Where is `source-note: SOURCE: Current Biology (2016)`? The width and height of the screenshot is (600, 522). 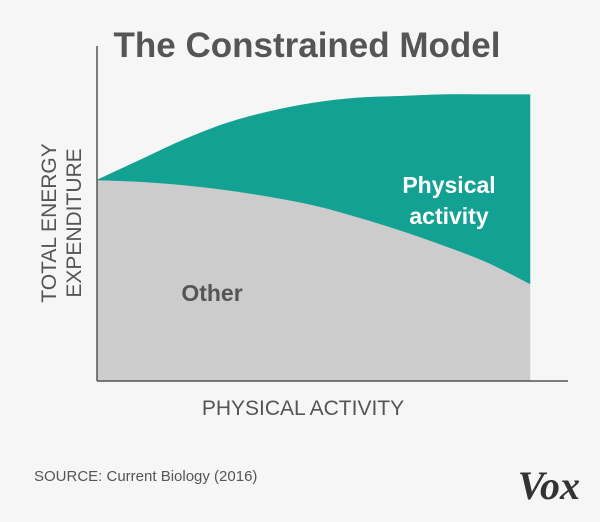 source-note: SOURCE: Current Biology (2016) is located at coordinates (145, 476).